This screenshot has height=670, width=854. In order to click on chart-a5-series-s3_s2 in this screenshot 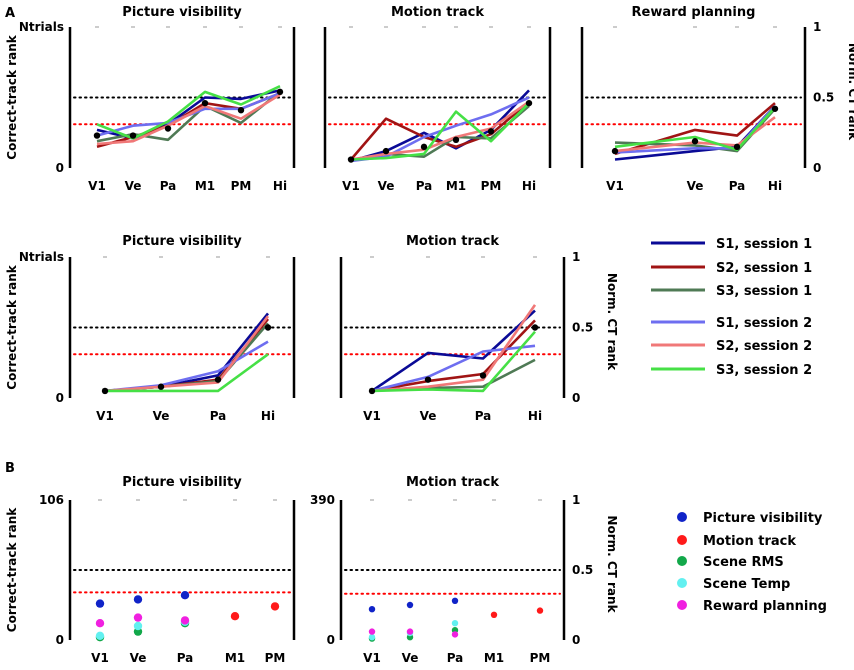, I will do `click(453, 361)`.